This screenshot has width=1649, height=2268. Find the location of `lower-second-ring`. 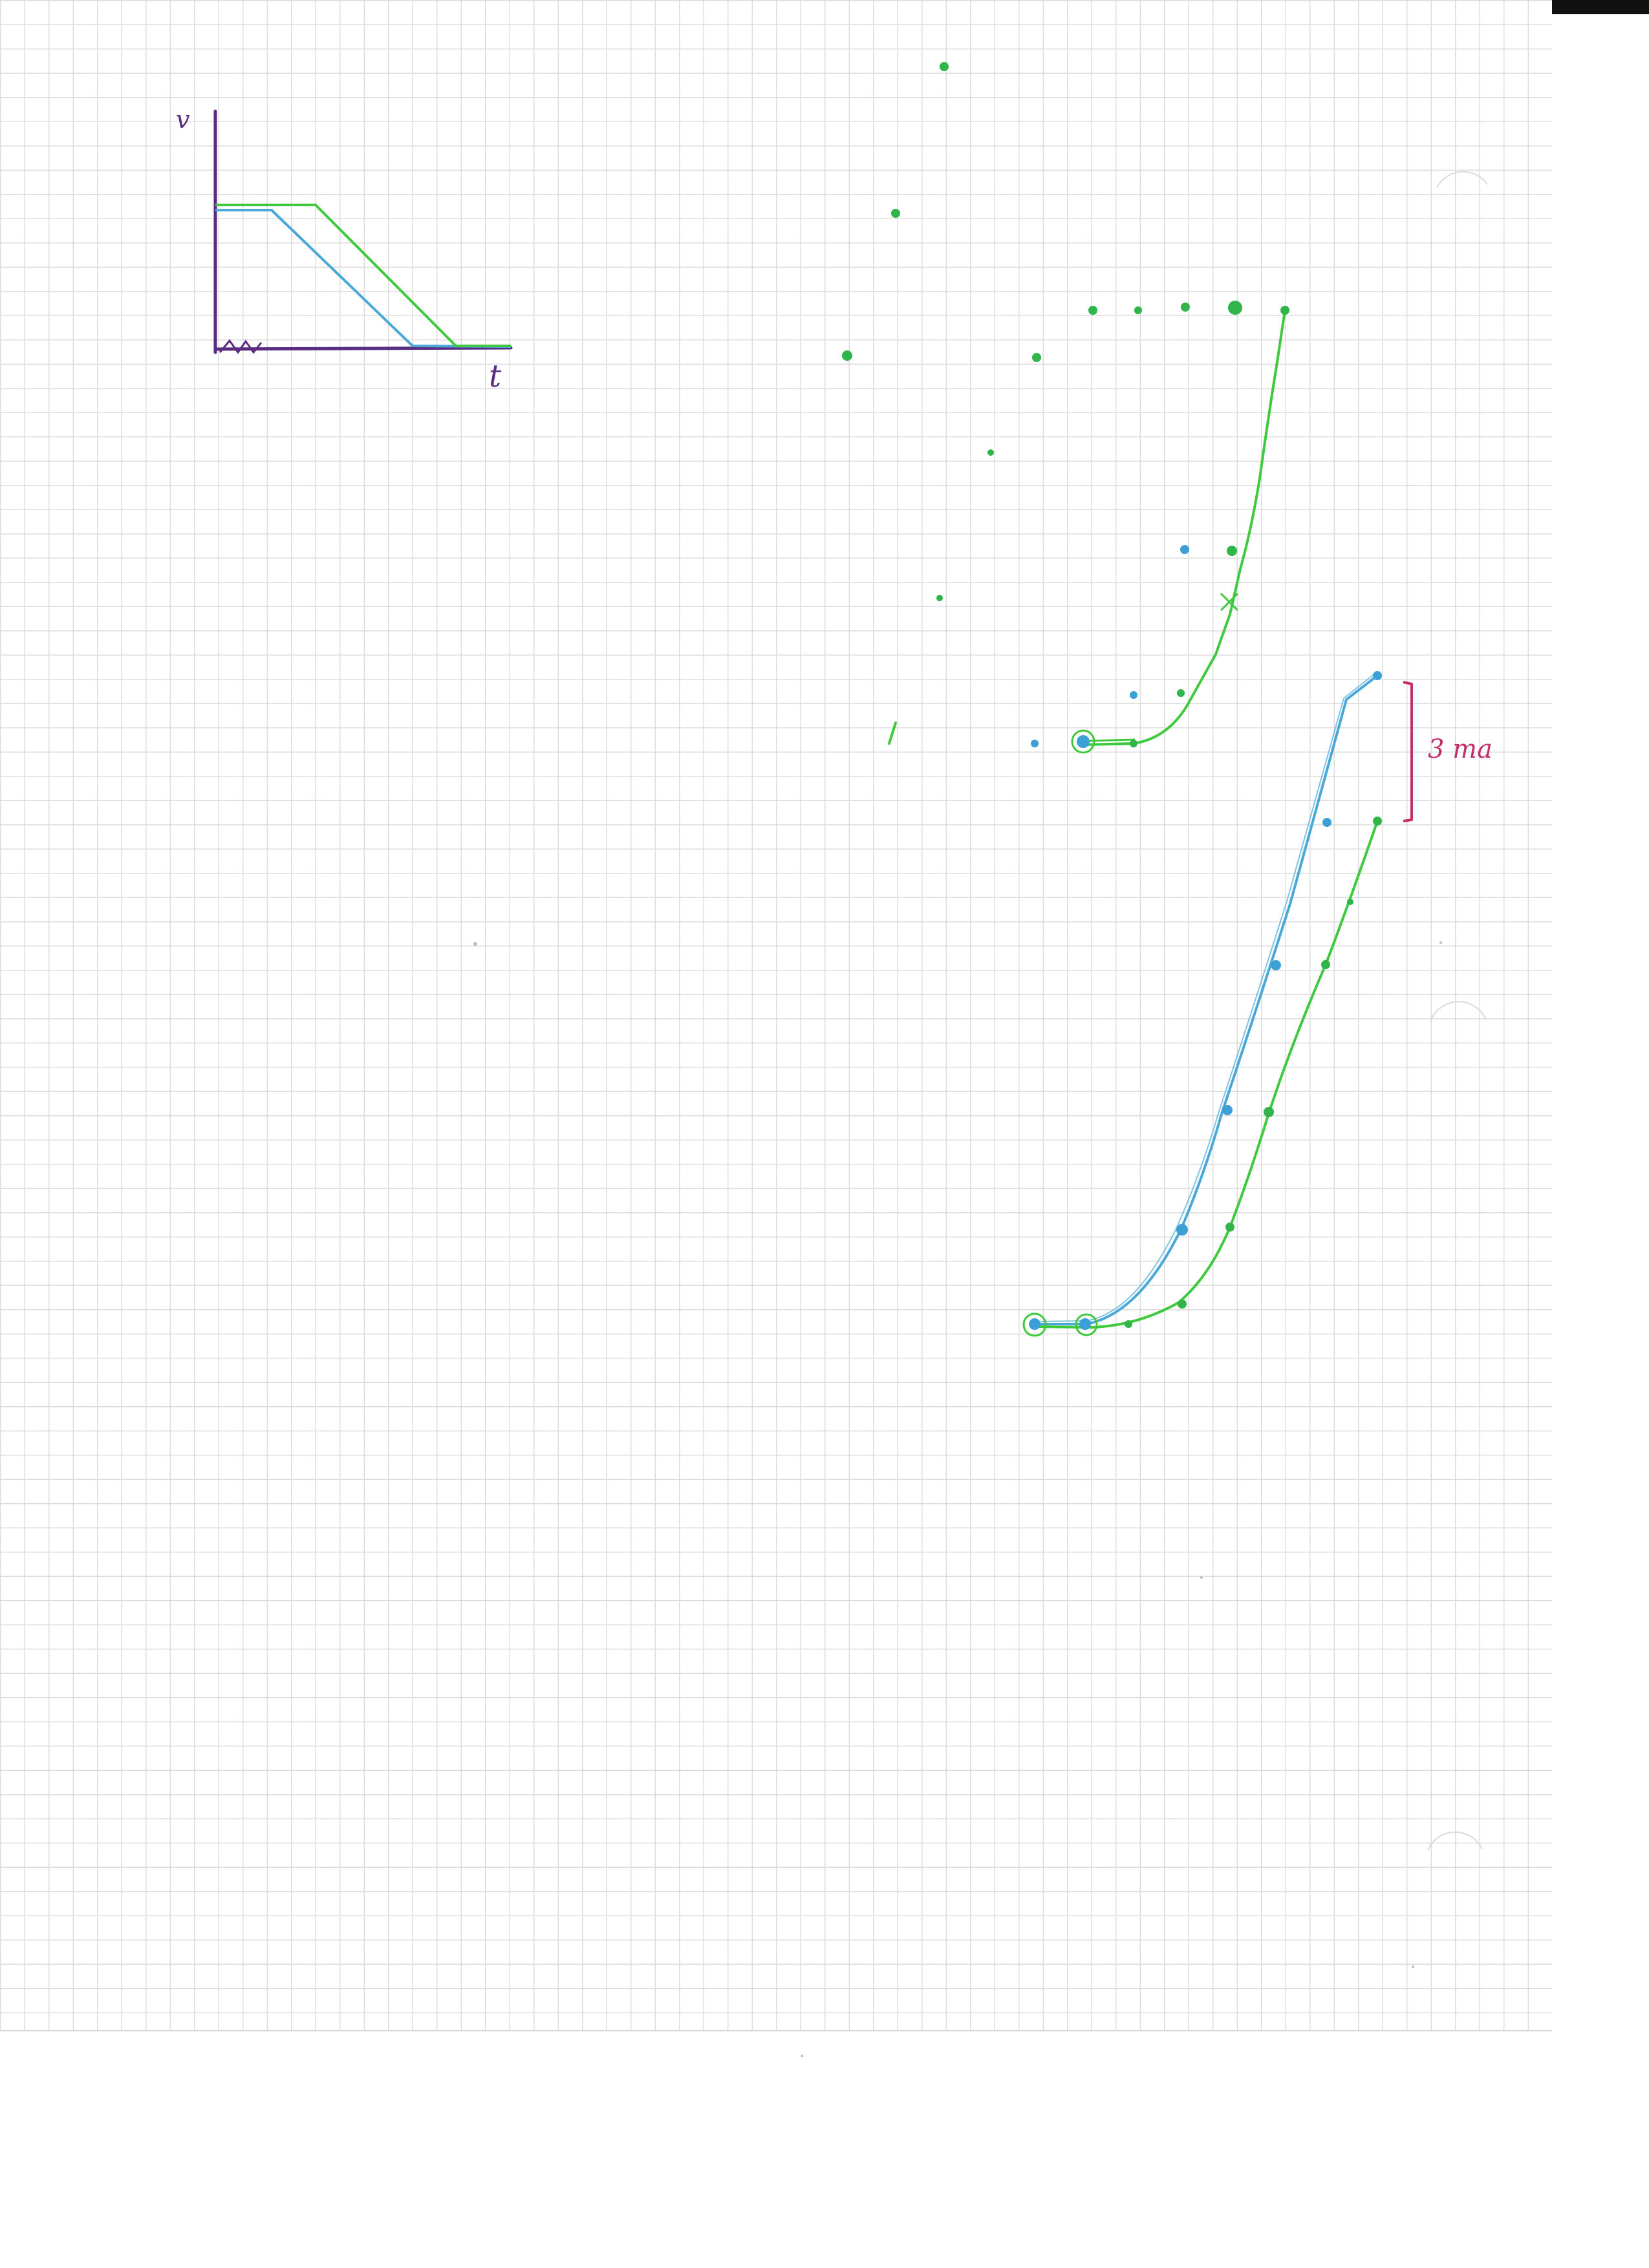

lower-second-ring is located at coordinates (1086, 1324).